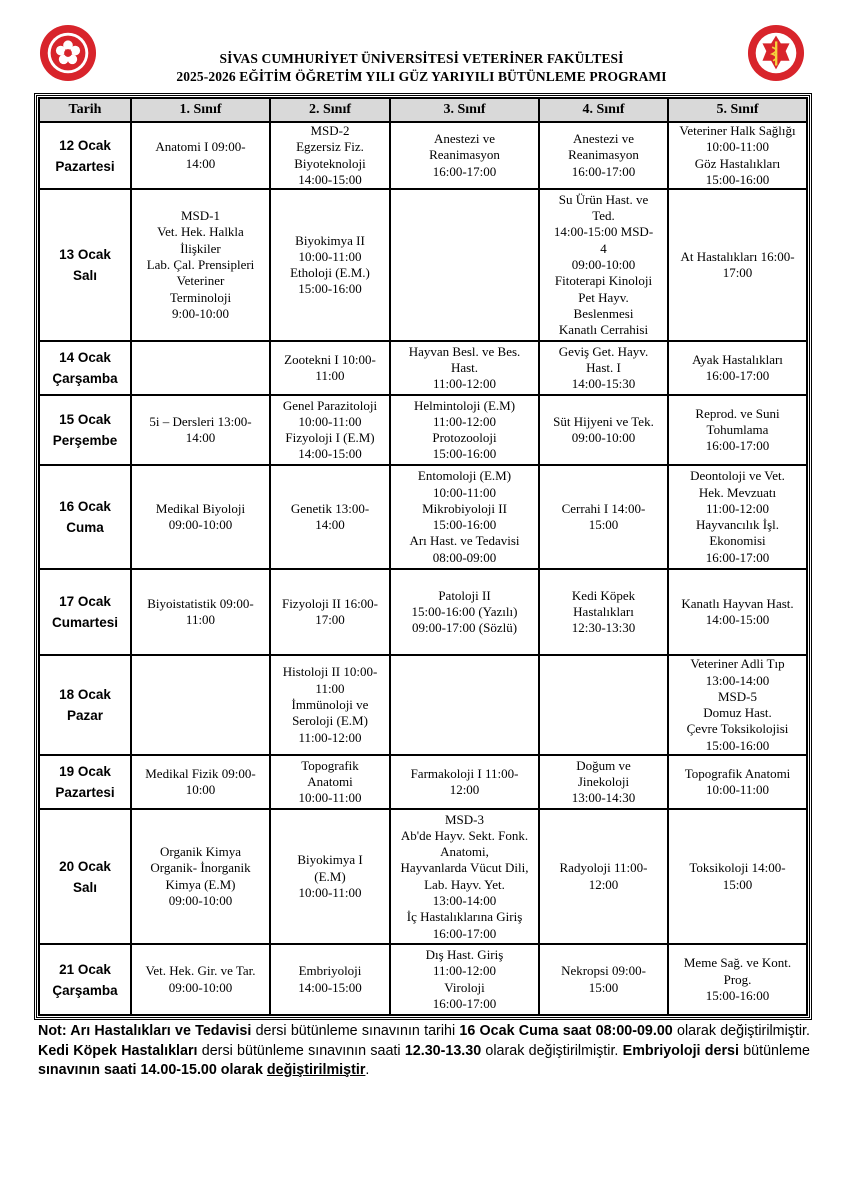 Image resolution: width=843 pixels, height=1200 pixels. Describe the element at coordinates (330, 110) in the screenshot. I see `column-header-class-2: 2. Sınıf` at that location.